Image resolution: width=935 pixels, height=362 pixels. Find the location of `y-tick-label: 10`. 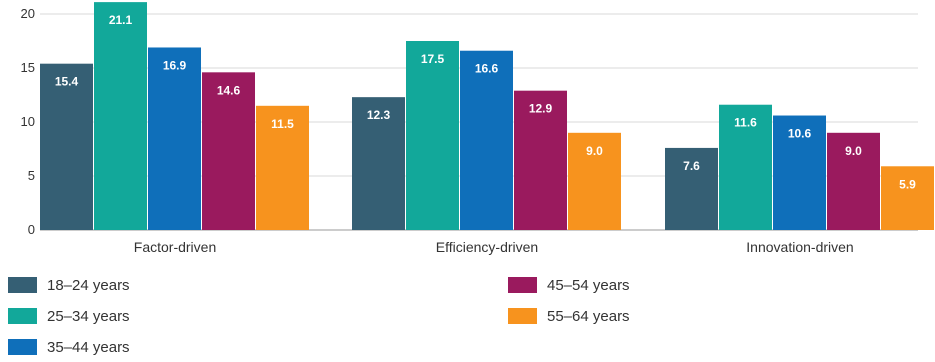

y-tick-label: 10 is located at coordinates (28, 121).